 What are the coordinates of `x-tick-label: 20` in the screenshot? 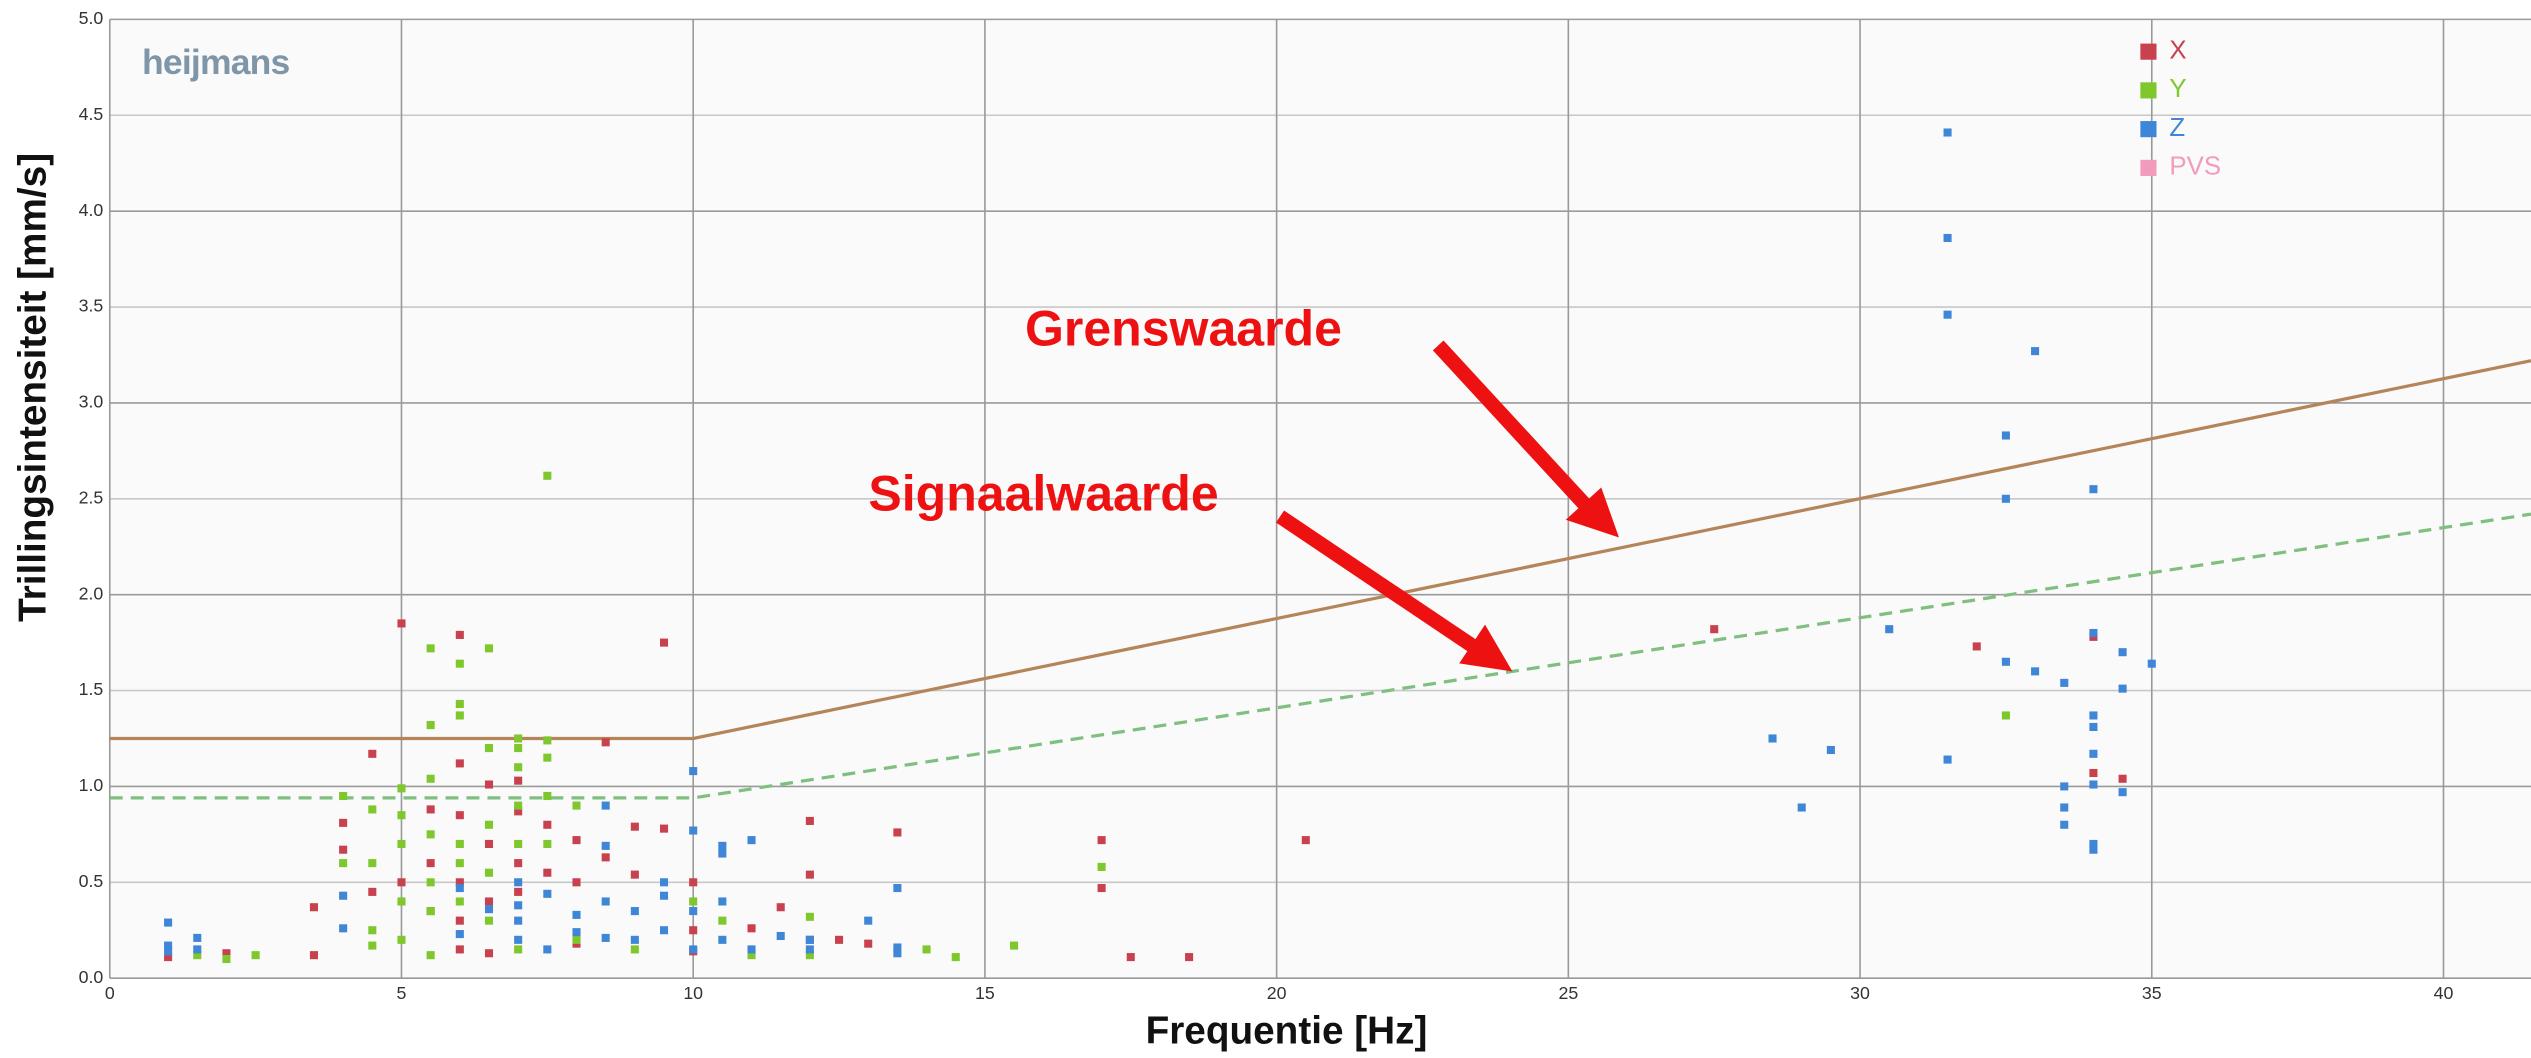 It's located at (1277, 993).